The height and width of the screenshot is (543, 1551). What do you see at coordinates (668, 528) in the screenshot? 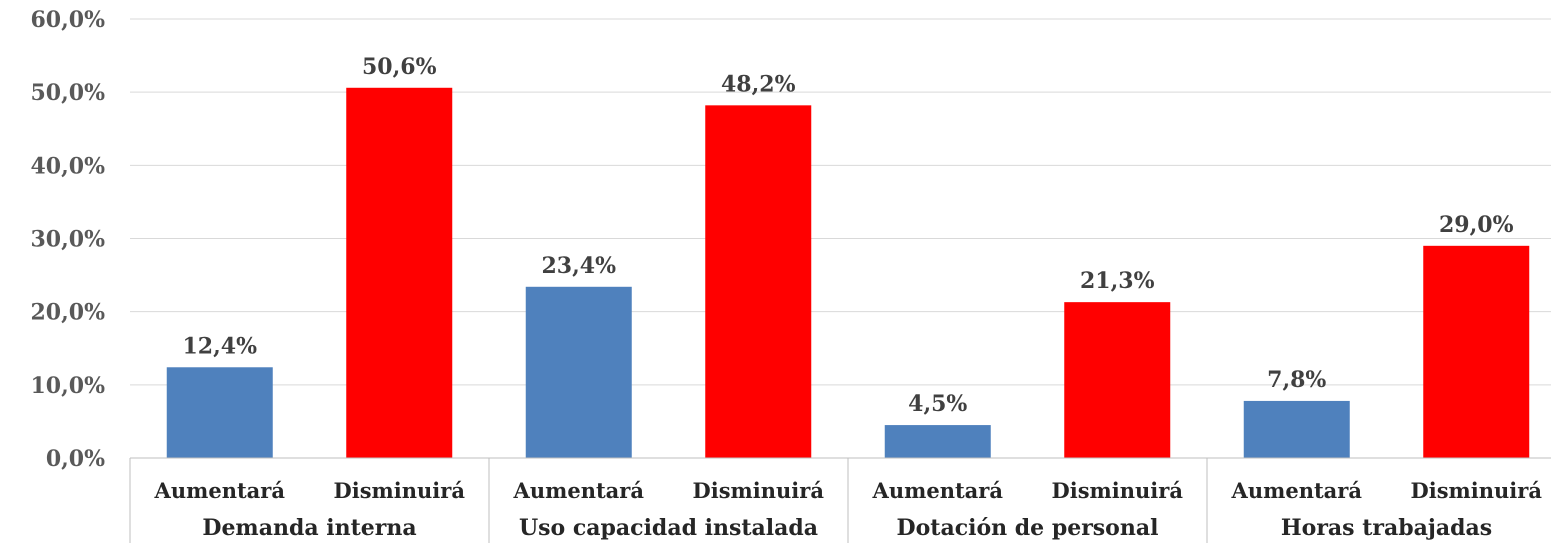
I see `group-label: Uso capacidad instalada` at bounding box center [668, 528].